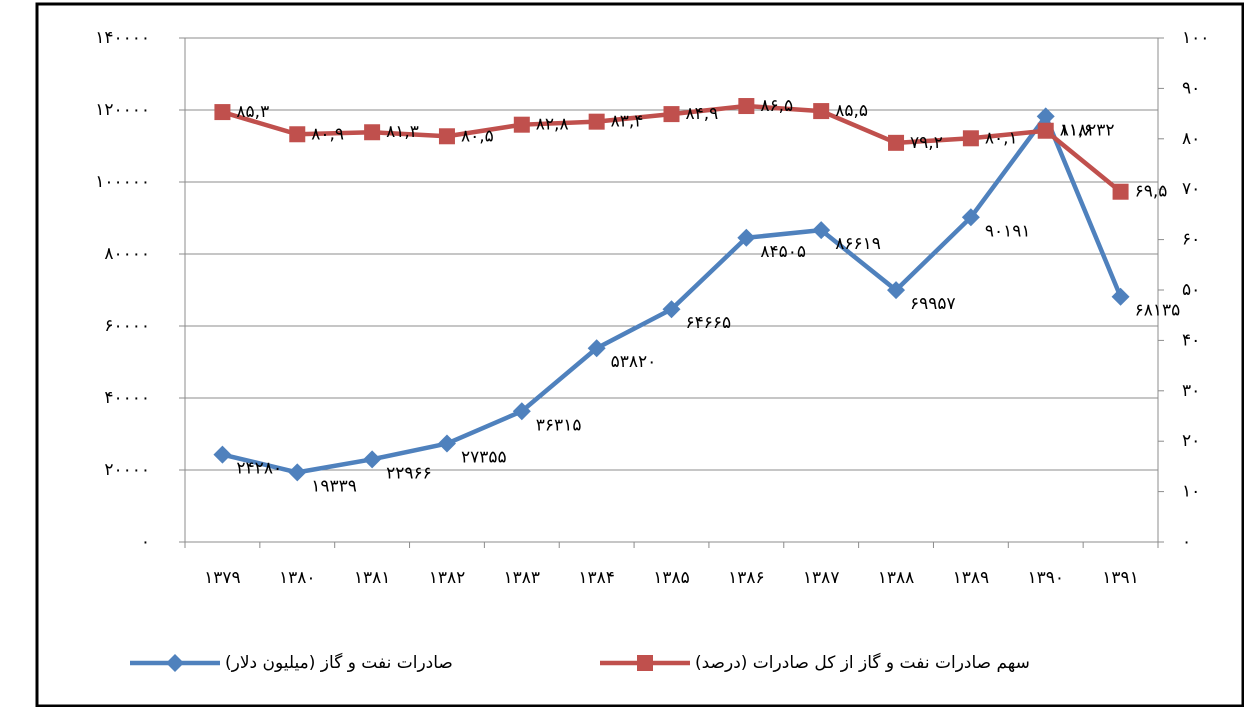  What do you see at coordinates (297, 578) in the screenshot?
I see `x-tick-label: ۱۳۸۰` at bounding box center [297, 578].